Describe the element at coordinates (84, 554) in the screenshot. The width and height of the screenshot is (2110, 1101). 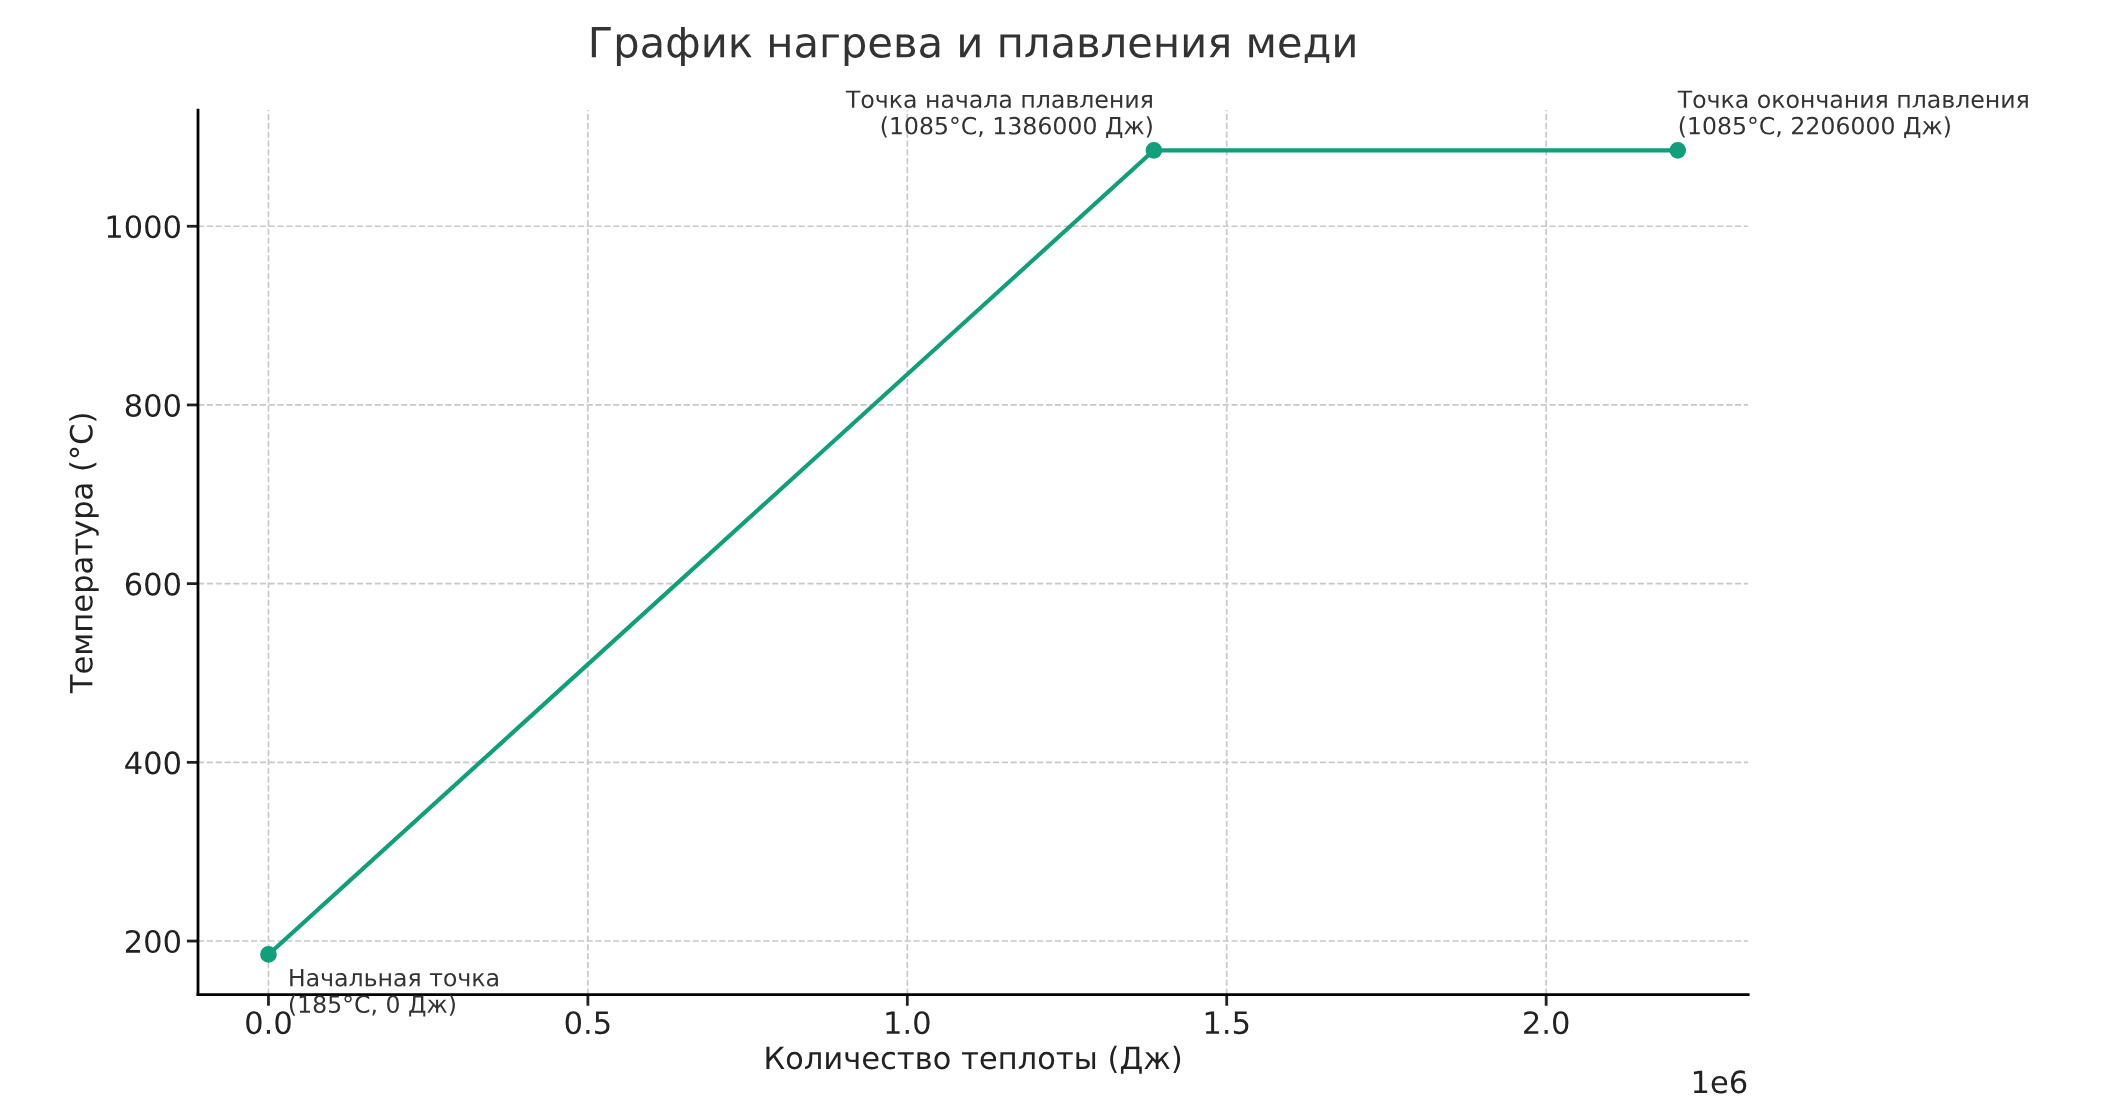
I see `y-axis-title: Температура (°C)` at that location.